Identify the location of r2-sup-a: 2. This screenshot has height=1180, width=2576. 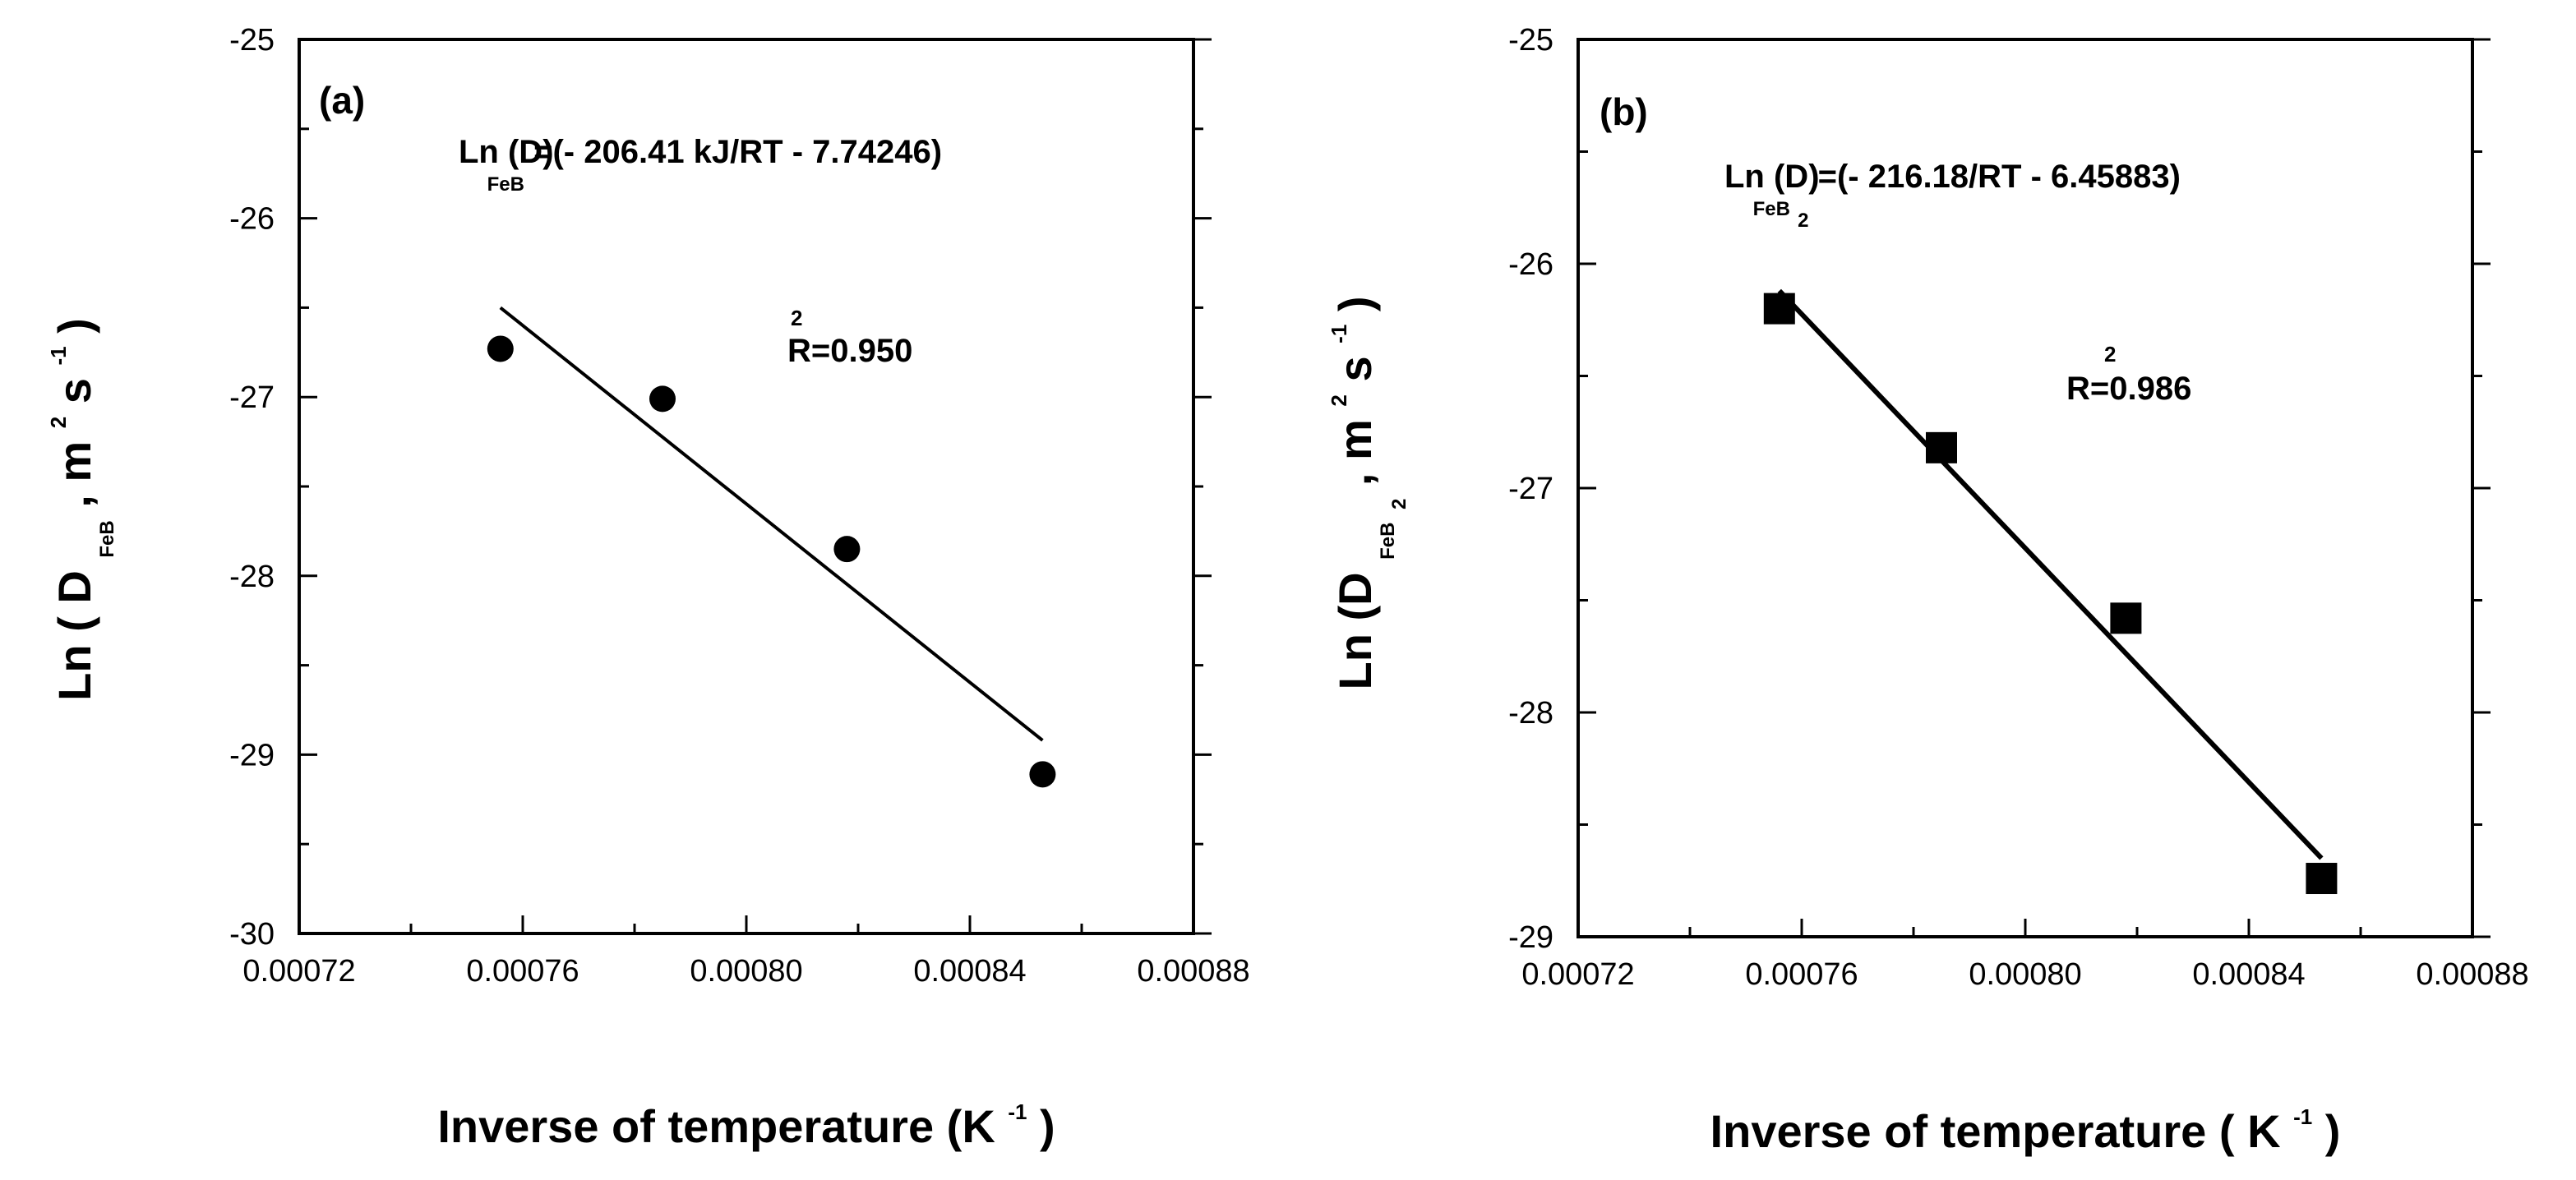
(796, 318).